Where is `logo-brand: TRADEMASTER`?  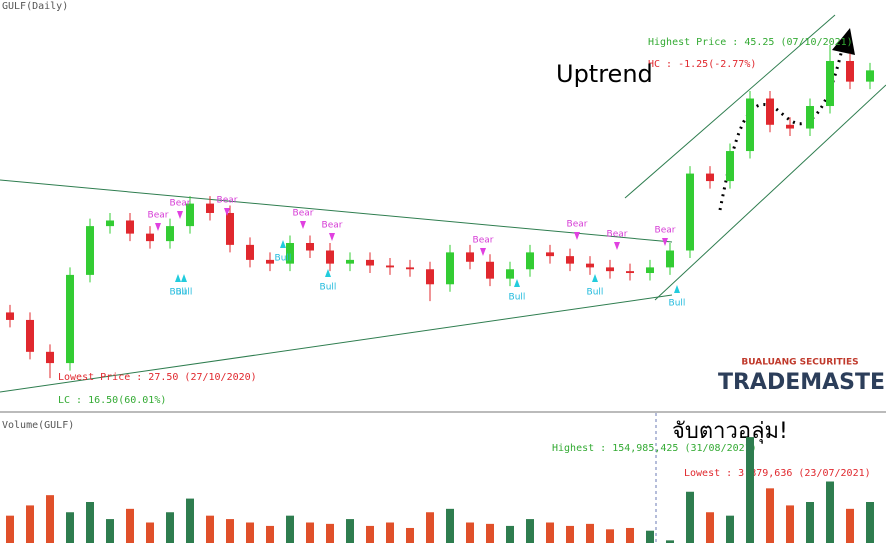 logo-brand: TRADEMASTER is located at coordinates (802, 382).